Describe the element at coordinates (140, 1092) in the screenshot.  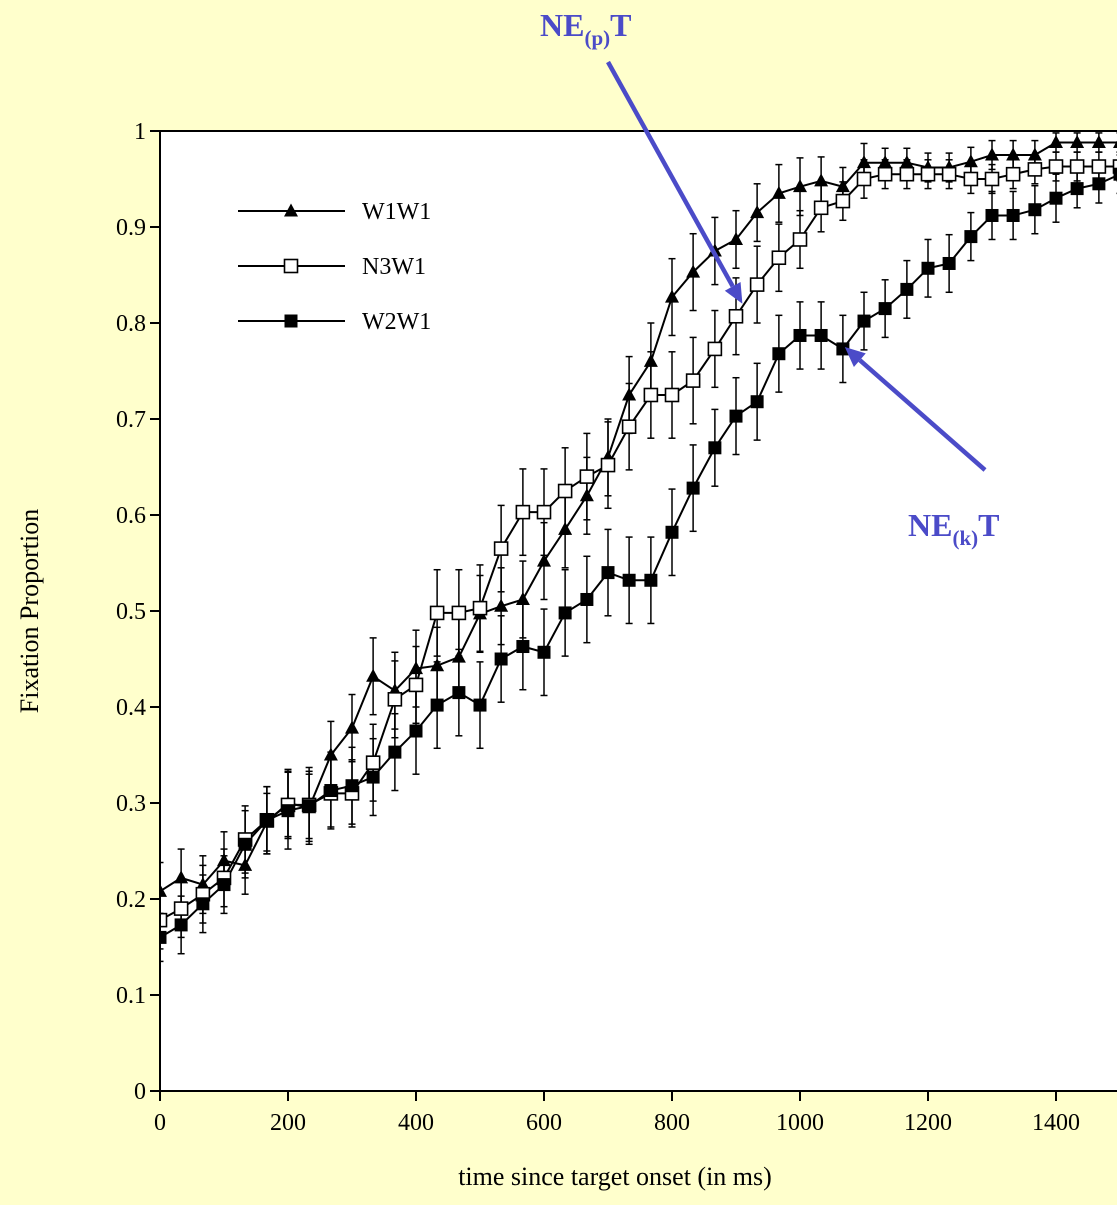
I see `y-tick-label: 0` at that location.